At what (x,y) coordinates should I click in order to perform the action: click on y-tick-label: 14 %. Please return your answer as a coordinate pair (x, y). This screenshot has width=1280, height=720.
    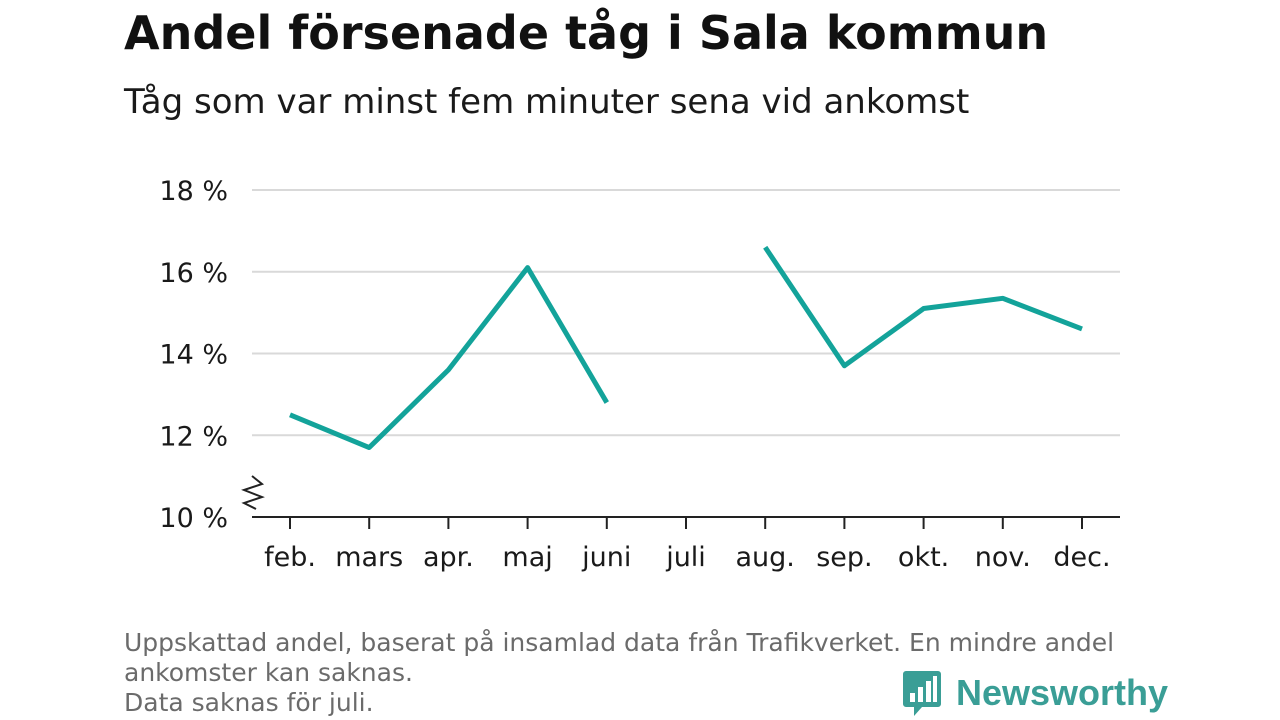
    Looking at the image, I should click on (193, 355).